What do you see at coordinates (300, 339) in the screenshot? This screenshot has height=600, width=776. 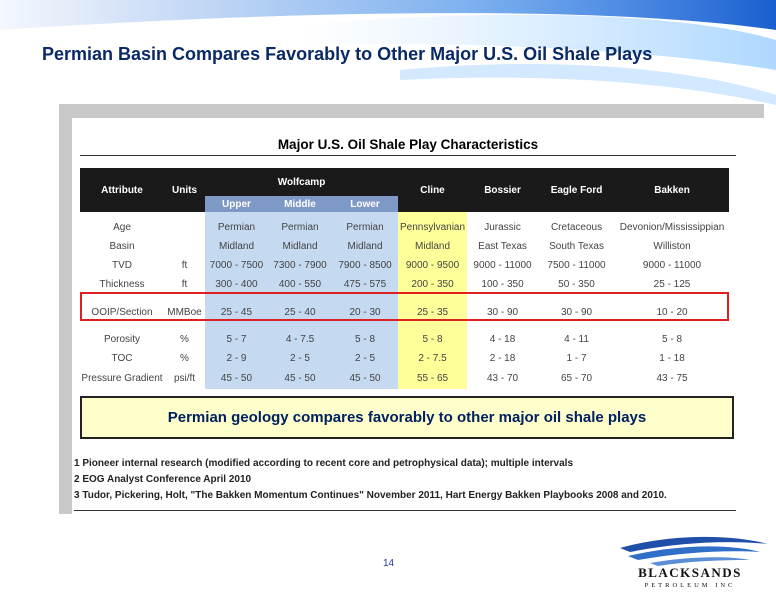 I see `table-cell: 4 - 7.5` at bounding box center [300, 339].